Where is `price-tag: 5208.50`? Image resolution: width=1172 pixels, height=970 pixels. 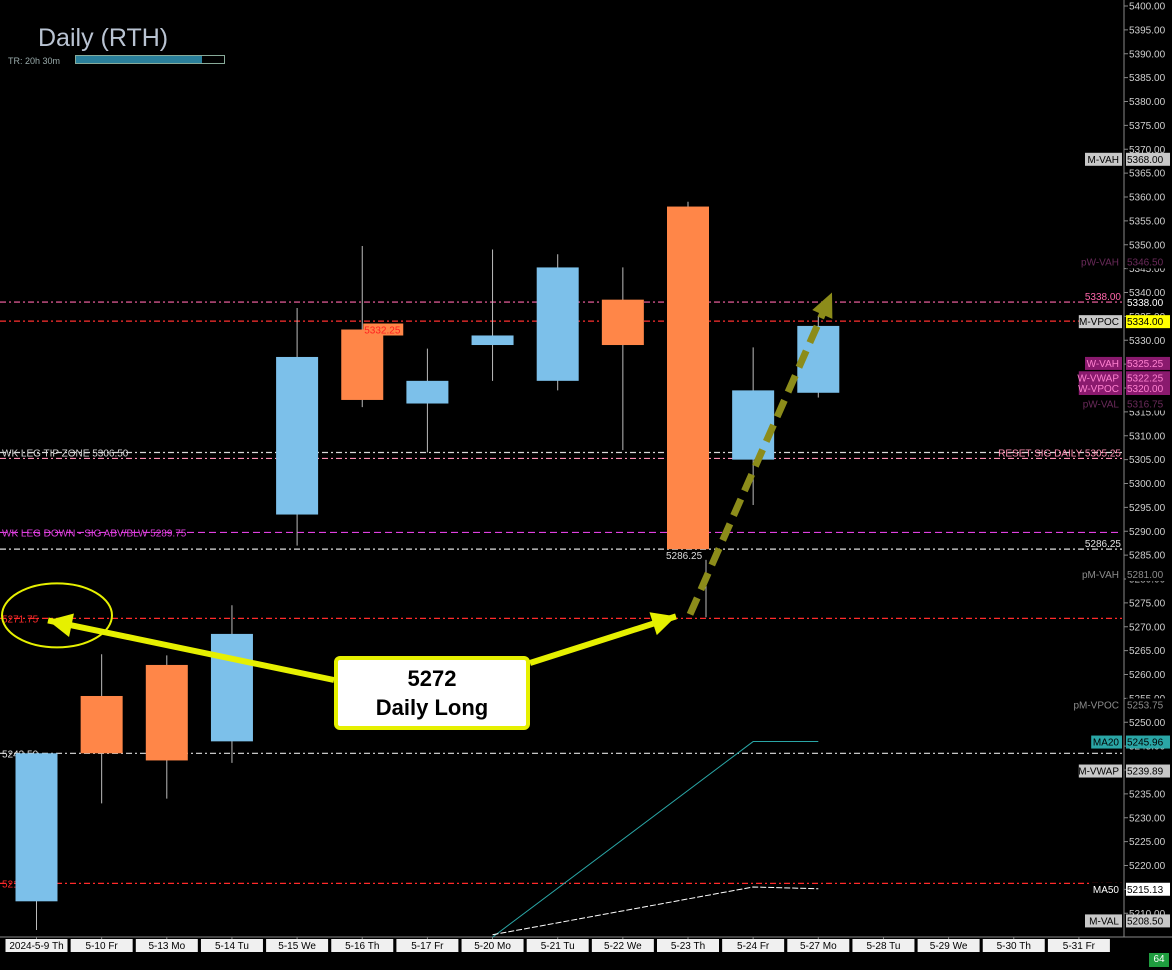
price-tag: 5208.50 is located at coordinates (1145, 921).